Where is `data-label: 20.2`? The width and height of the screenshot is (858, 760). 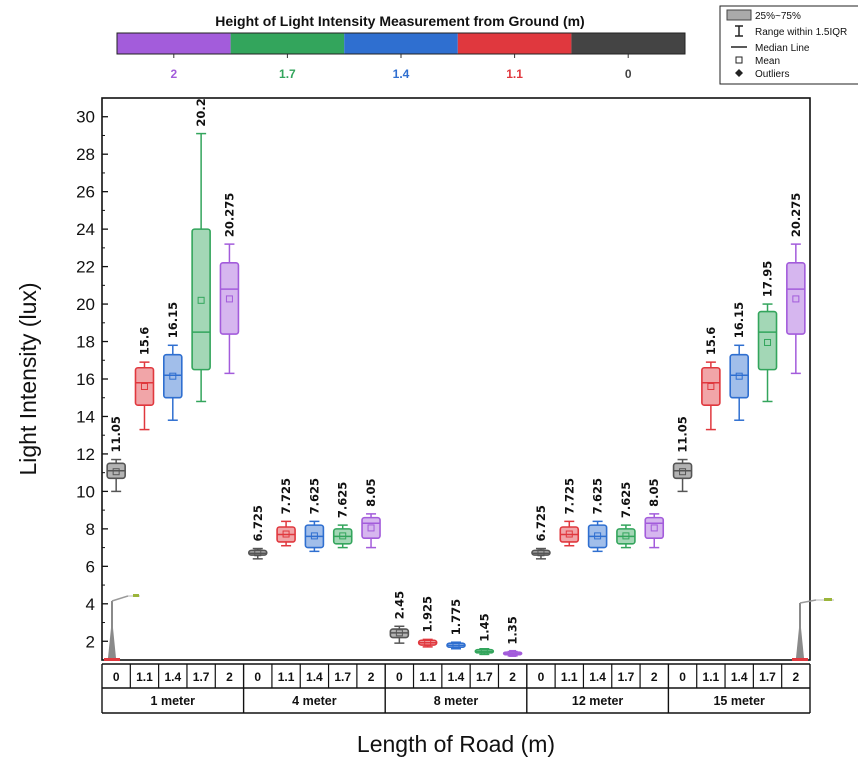 data-label: 20.2 is located at coordinates (201, 112).